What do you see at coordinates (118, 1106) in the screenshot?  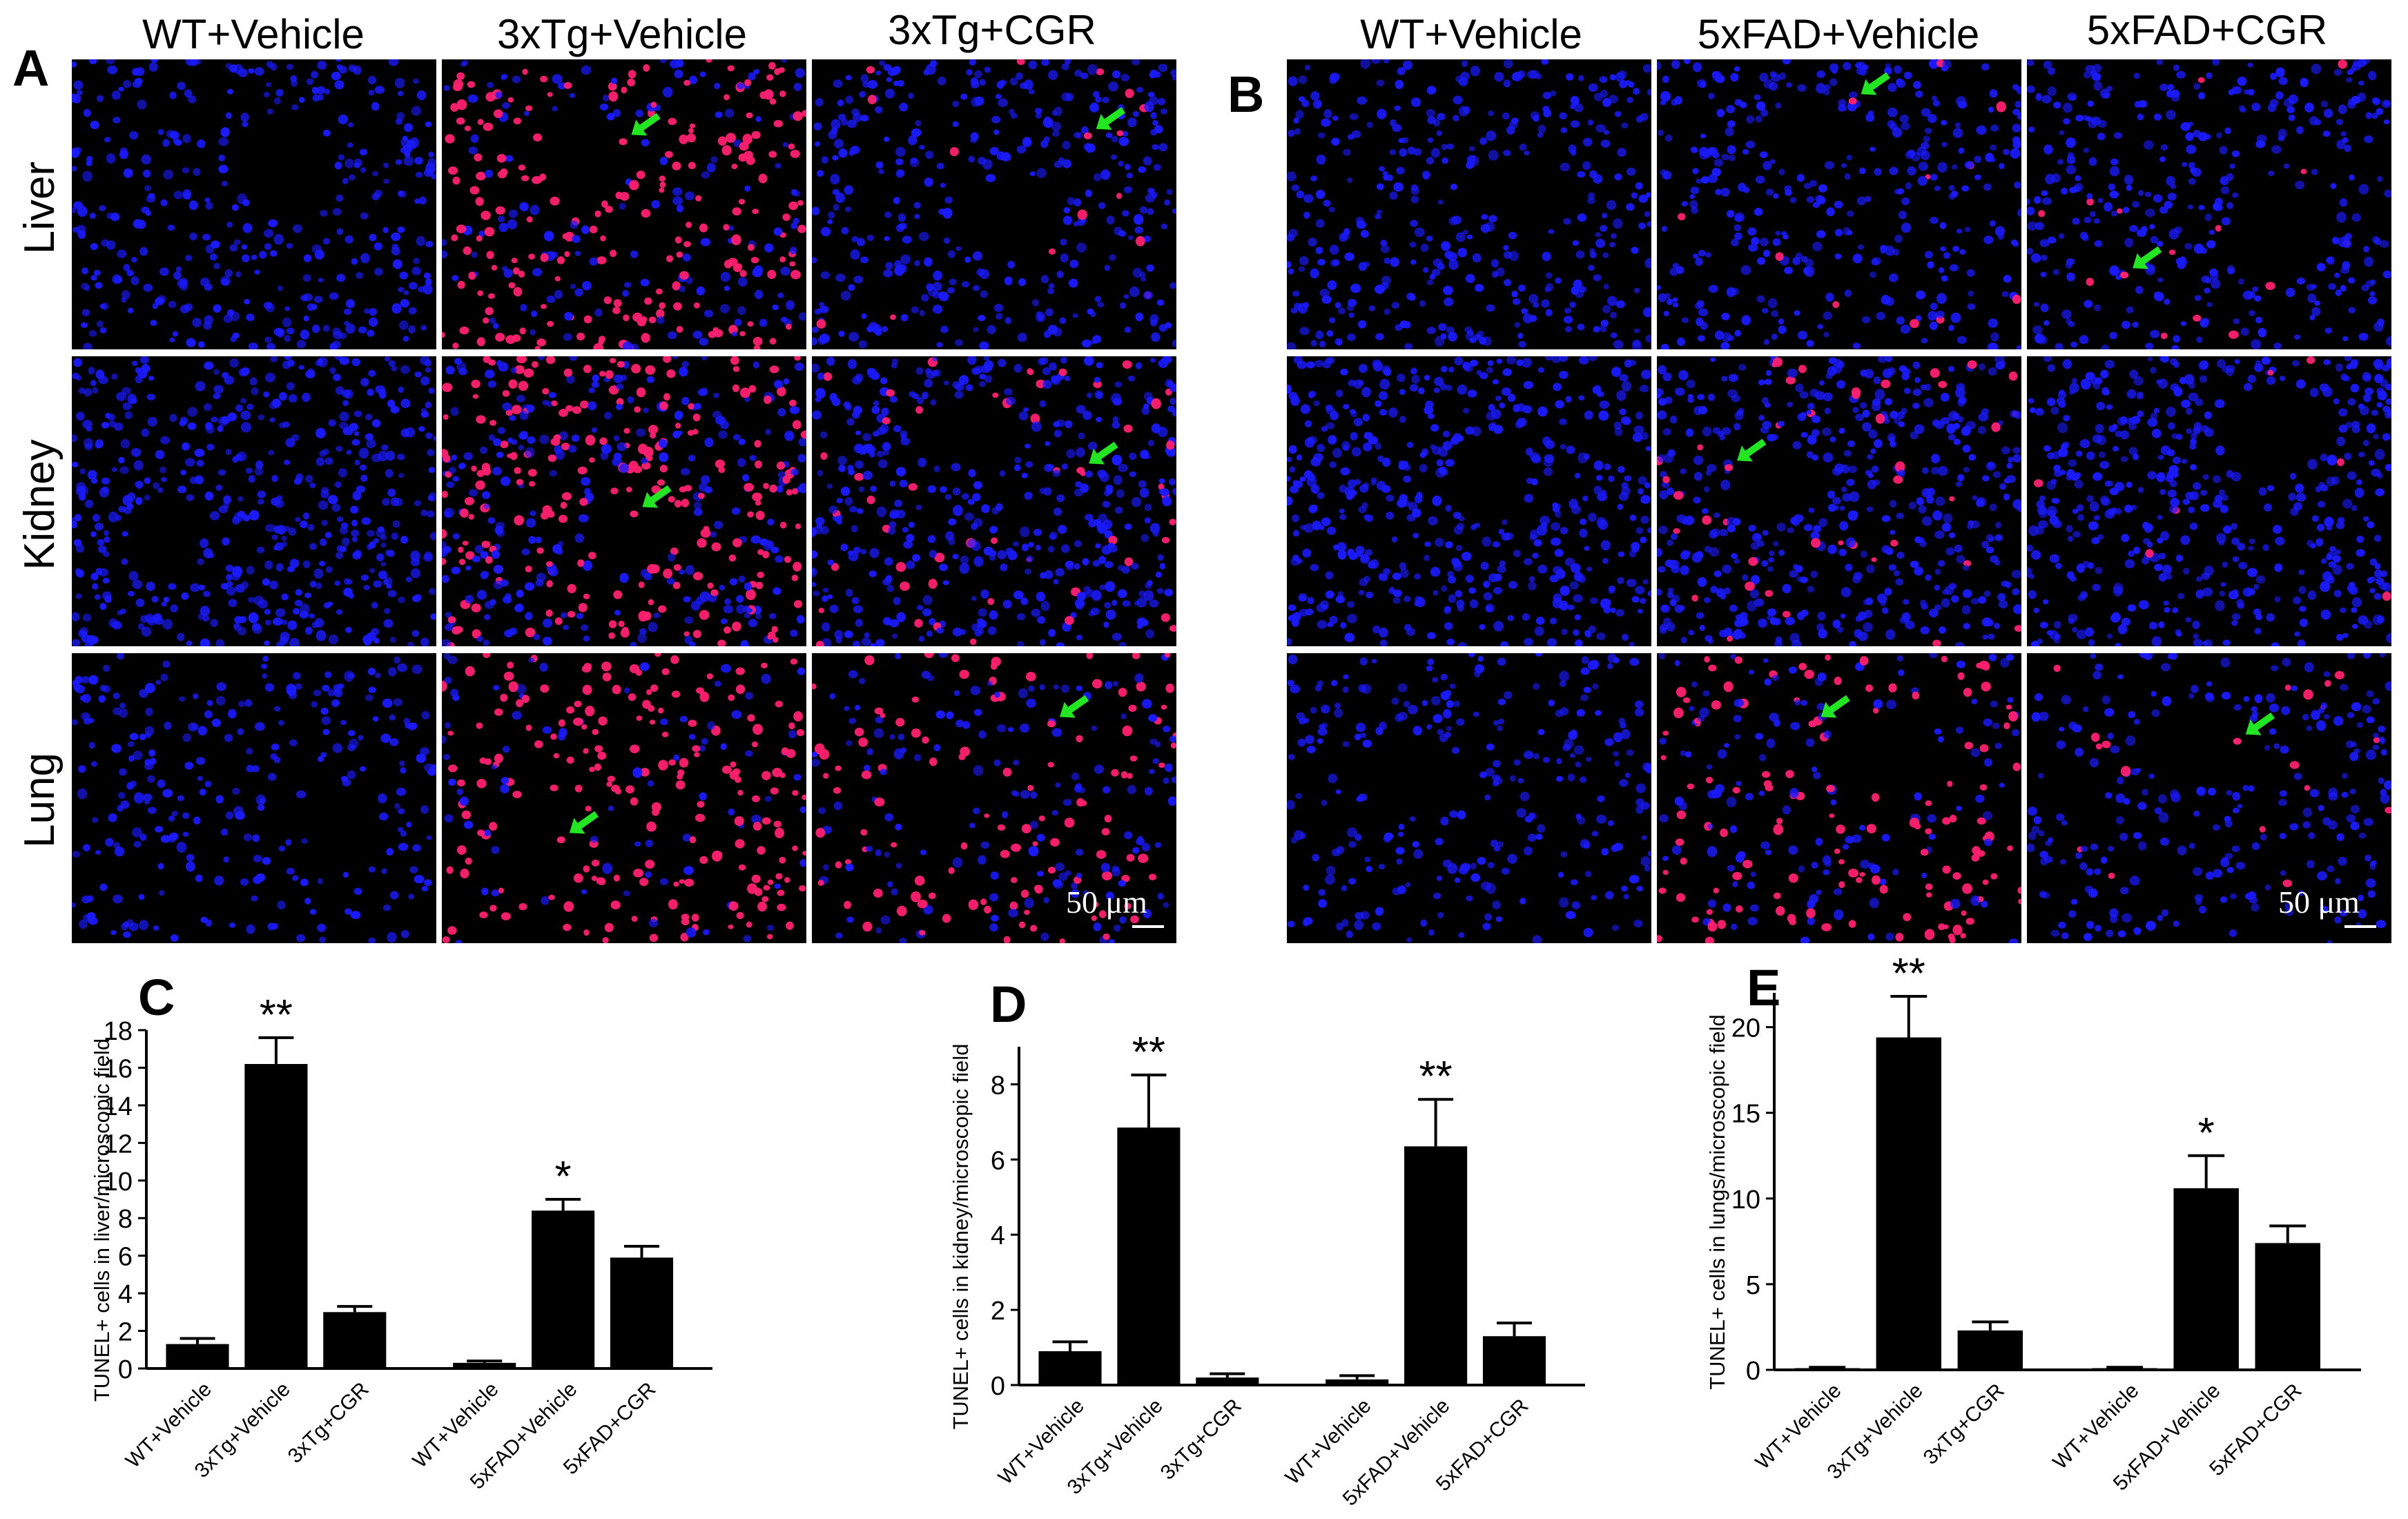 I see `y-tick-label: 14` at bounding box center [118, 1106].